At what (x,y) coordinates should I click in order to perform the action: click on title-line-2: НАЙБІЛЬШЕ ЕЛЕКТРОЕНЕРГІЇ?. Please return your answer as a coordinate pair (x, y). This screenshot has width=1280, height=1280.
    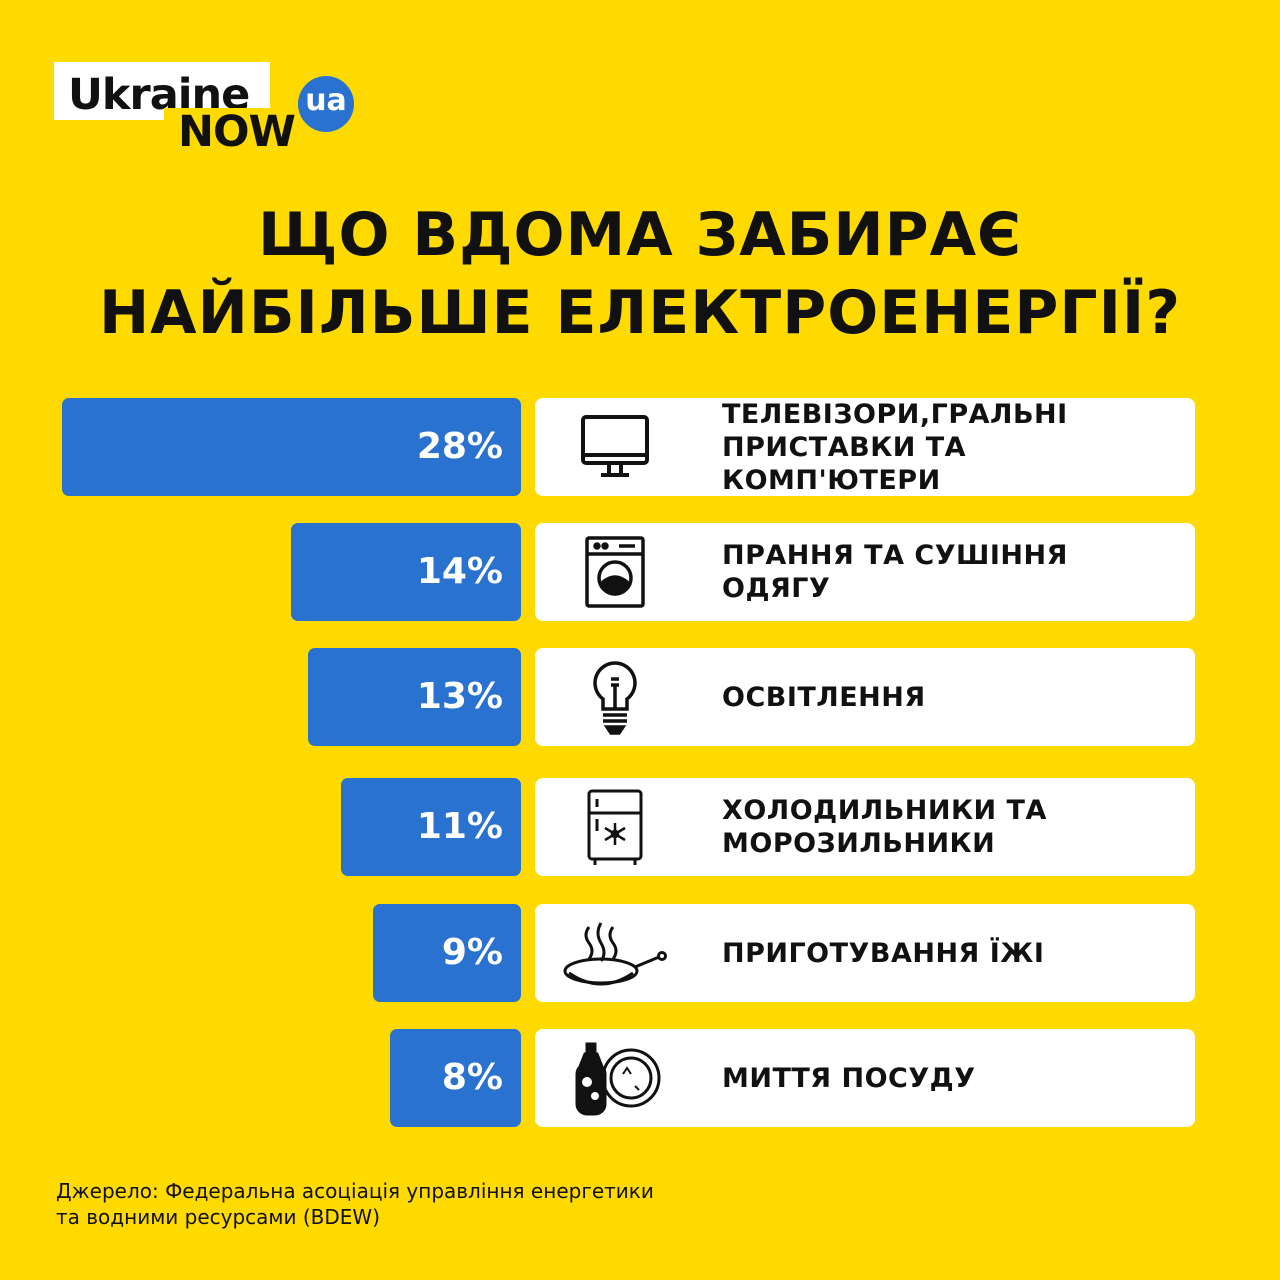
    Looking at the image, I should click on (640, 313).